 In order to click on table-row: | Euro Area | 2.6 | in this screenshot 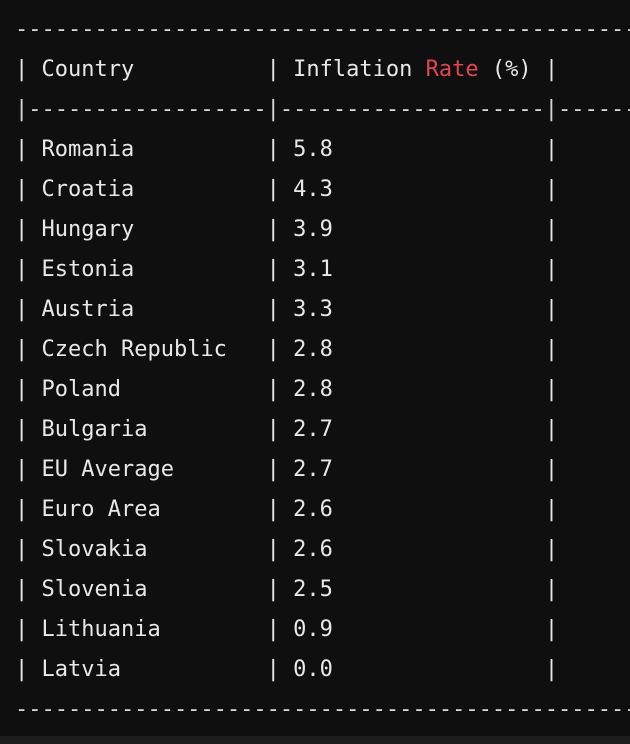, I will do `click(287, 509)`.